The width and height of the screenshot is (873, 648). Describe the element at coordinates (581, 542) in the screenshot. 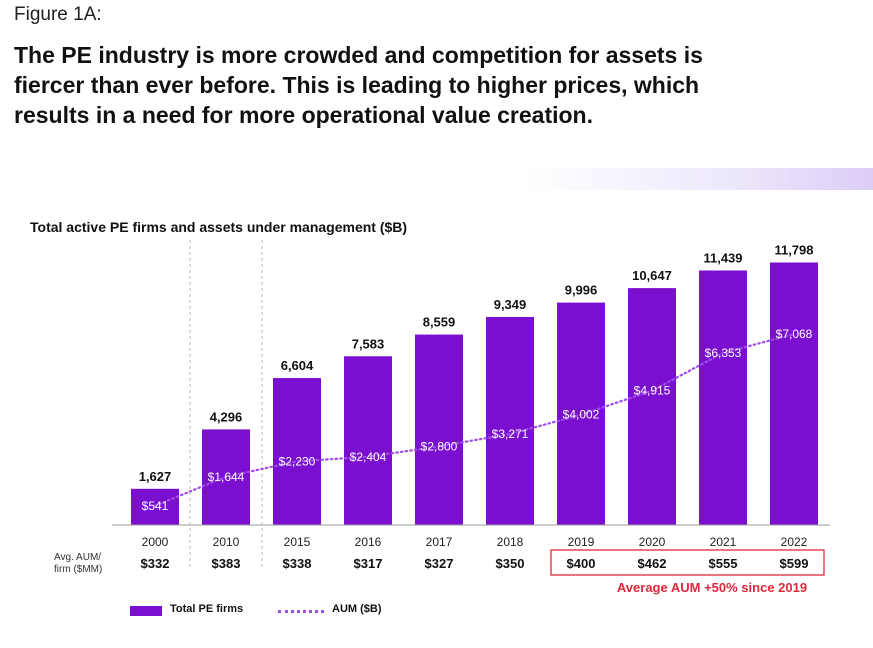

I see `x-tick-2019: 2019` at that location.